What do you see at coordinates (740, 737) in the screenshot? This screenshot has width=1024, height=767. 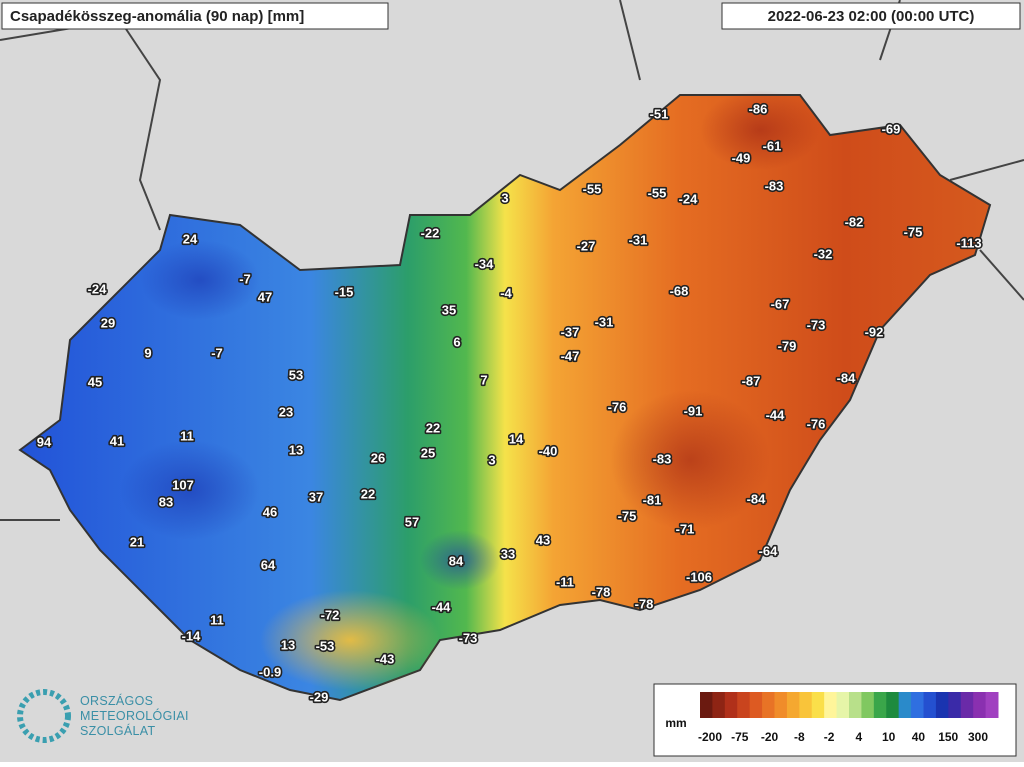 I see `legend-tick-label: -75` at bounding box center [740, 737].